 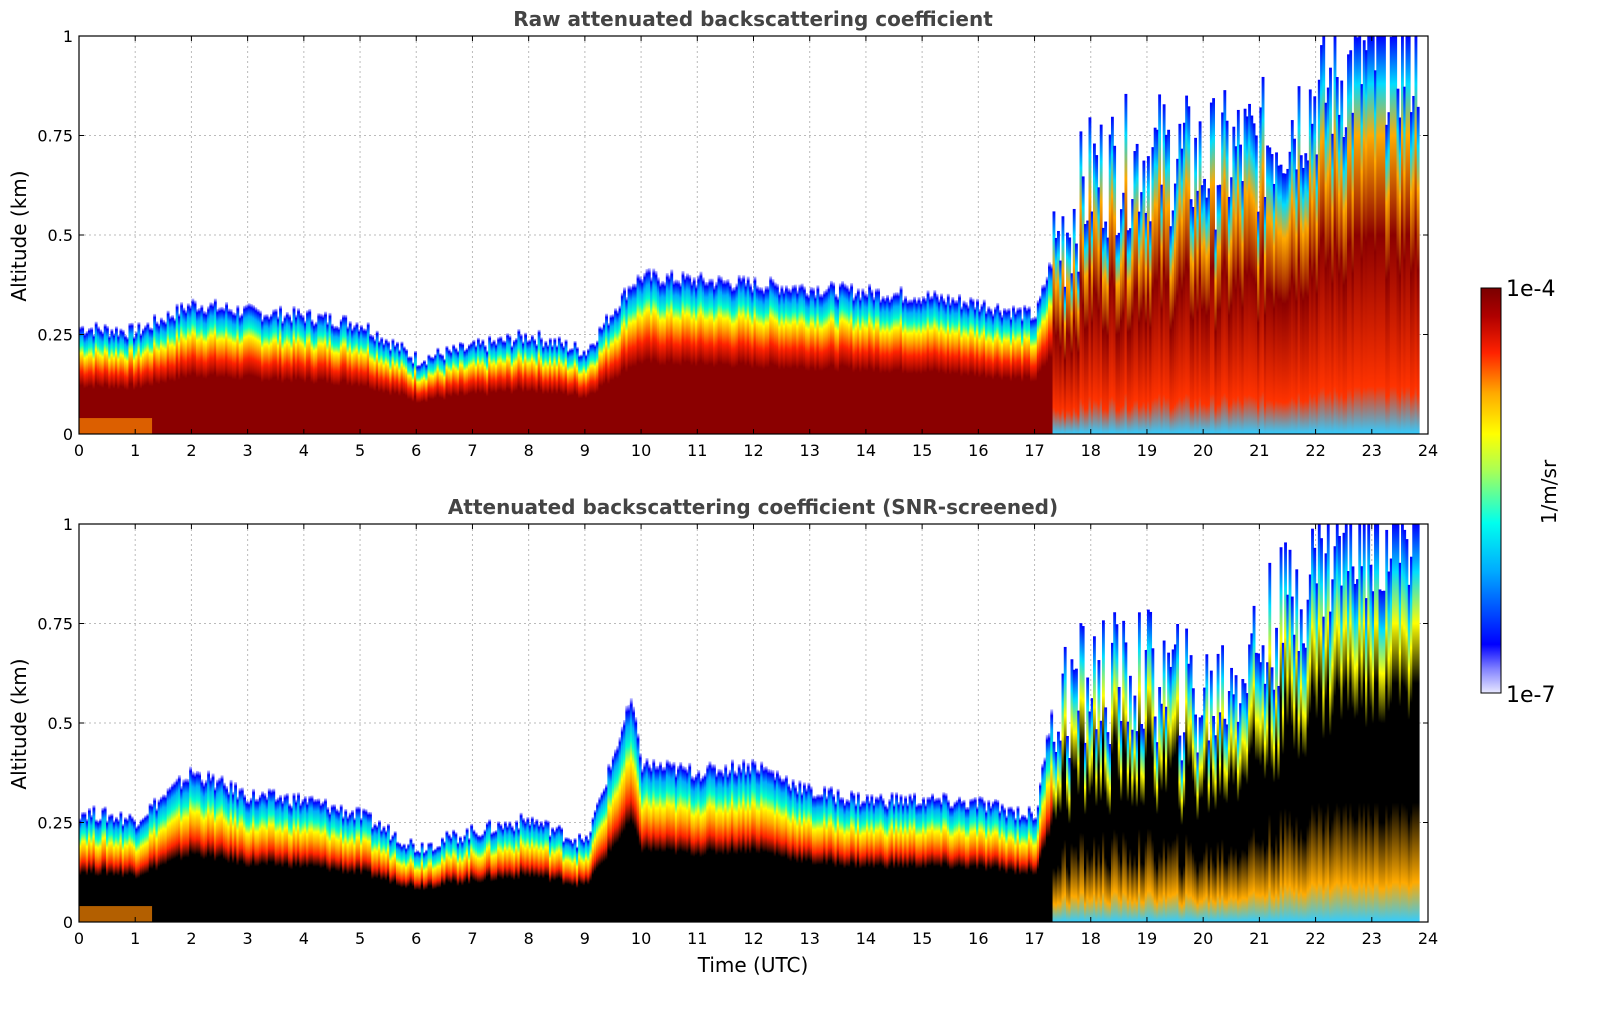 What do you see at coordinates (191, 450) in the screenshot?
I see `top-x-tick-label: 2` at bounding box center [191, 450].